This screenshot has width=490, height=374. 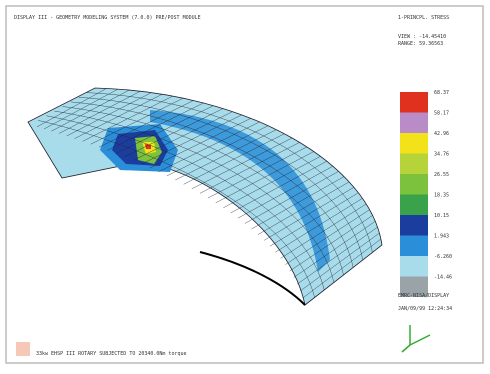 What do you see at coordinates (441, 196) in the screenshot?
I see `legend-label: 18.35` at bounding box center [441, 196].